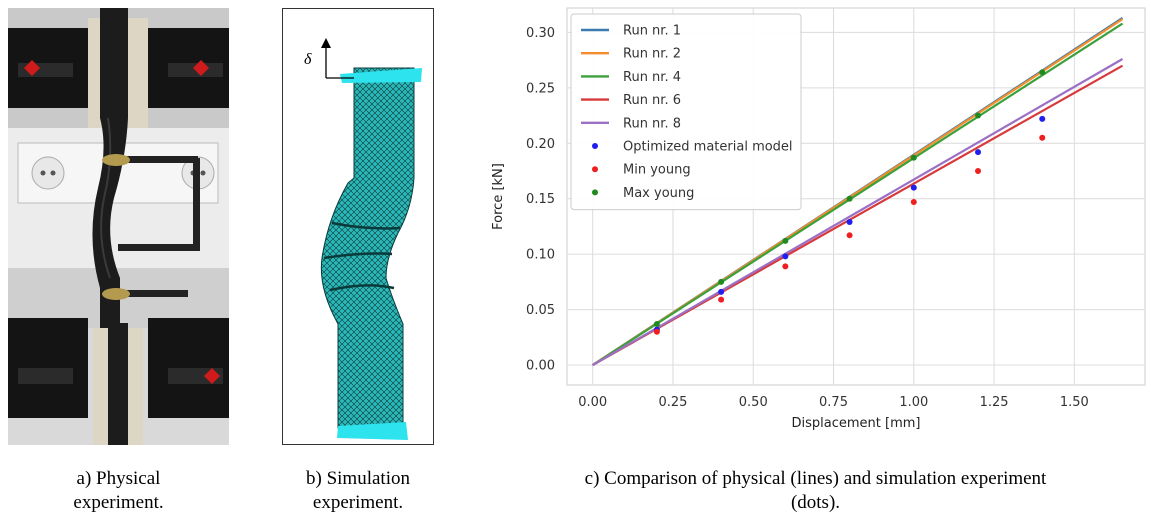 Image resolution: width=1151 pixels, height=524 pixels. What do you see at coordinates (994, 402) in the screenshot?
I see `x-tick-label: 1.25` at bounding box center [994, 402].